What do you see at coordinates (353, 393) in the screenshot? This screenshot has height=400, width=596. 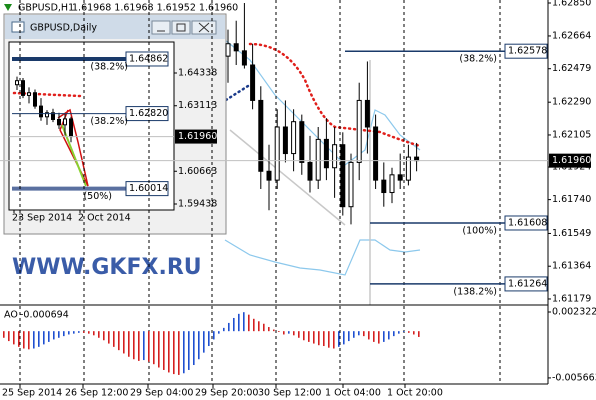 I see `x-tick-label: 1 Oct 04:00` at bounding box center [353, 393].